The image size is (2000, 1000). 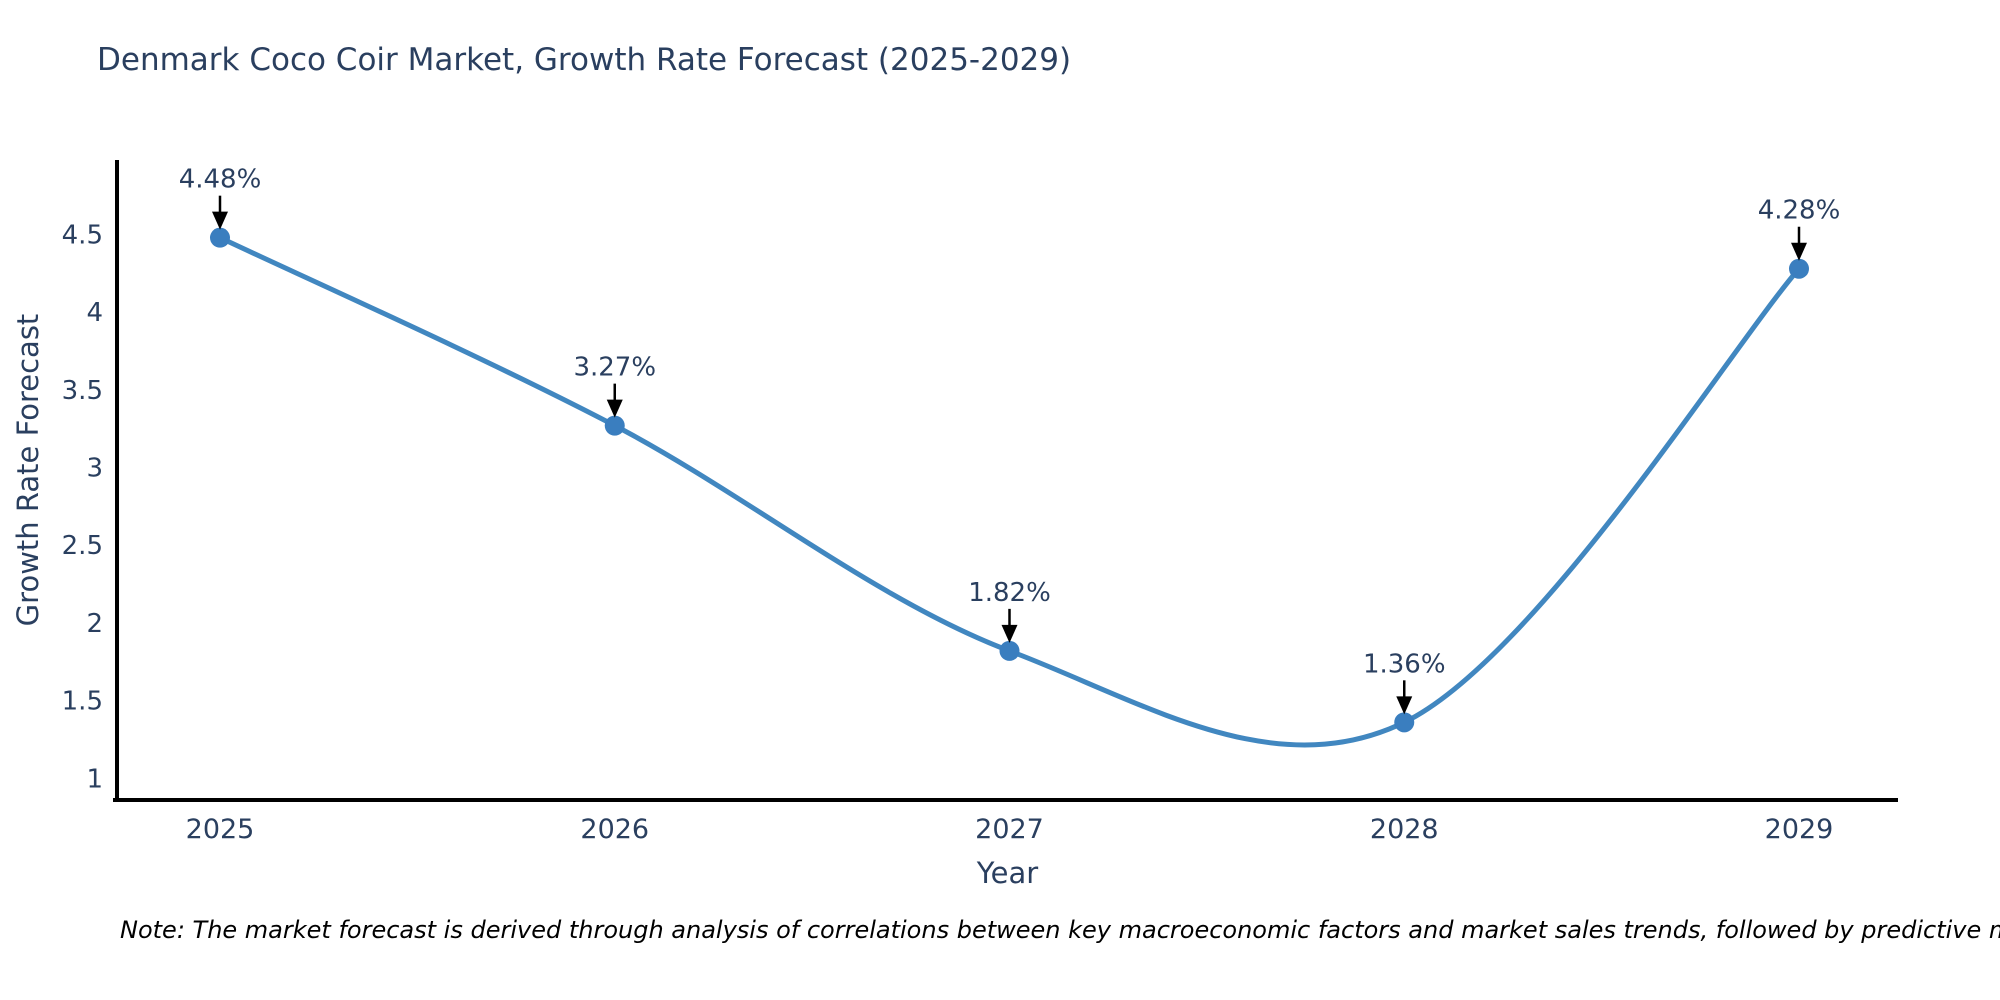 What do you see at coordinates (614, 368) in the screenshot?
I see `annotation-label: 3.27%` at bounding box center [614, 368].